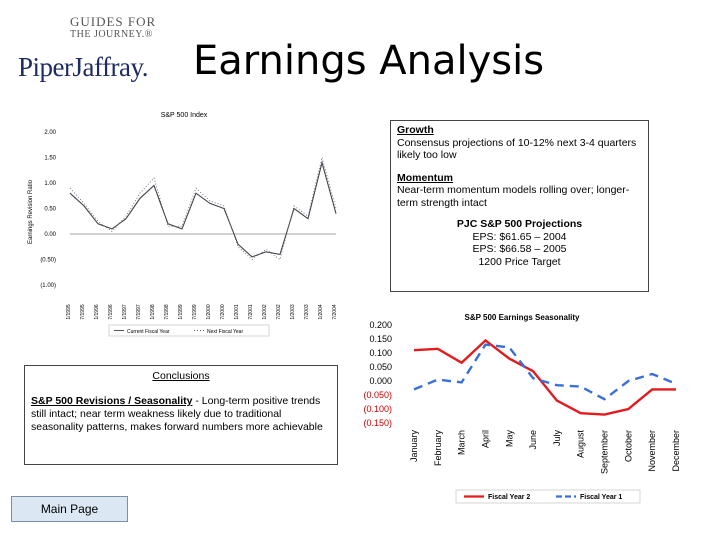  Describe the element at coordinates (265, 312) in the screenshot. I see `chart1-xtick-label: 1/2002` at that location.